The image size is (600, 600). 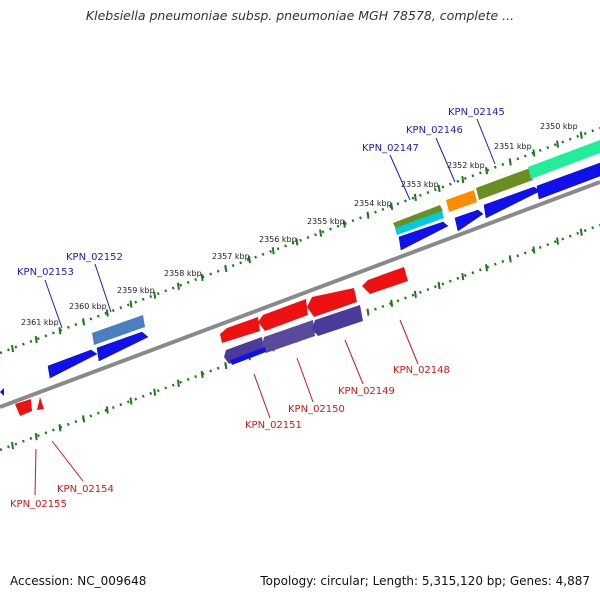 I want to click on scale-label: 2360 kbp, so click(x=88, y=306).